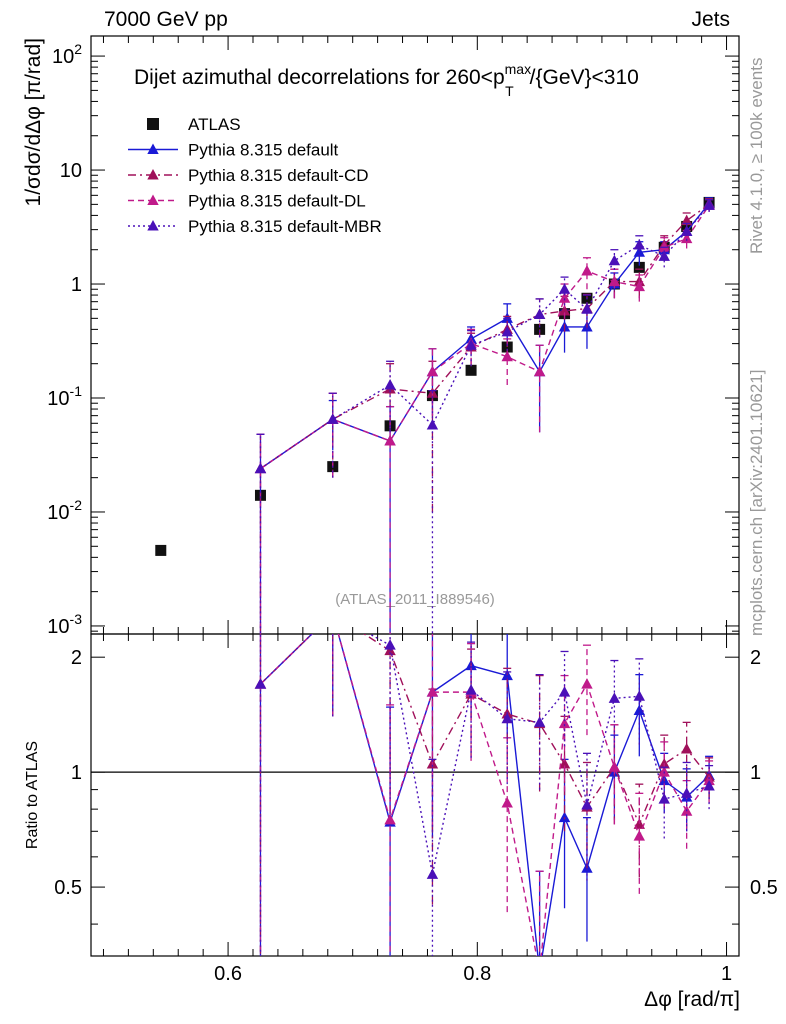 Image resolution: width=786 pixels, height=1024 pixels. Describe the element at coordinates (68, 888) in the screenshot. I see `ratio-tick-label: 0.5` at that location.